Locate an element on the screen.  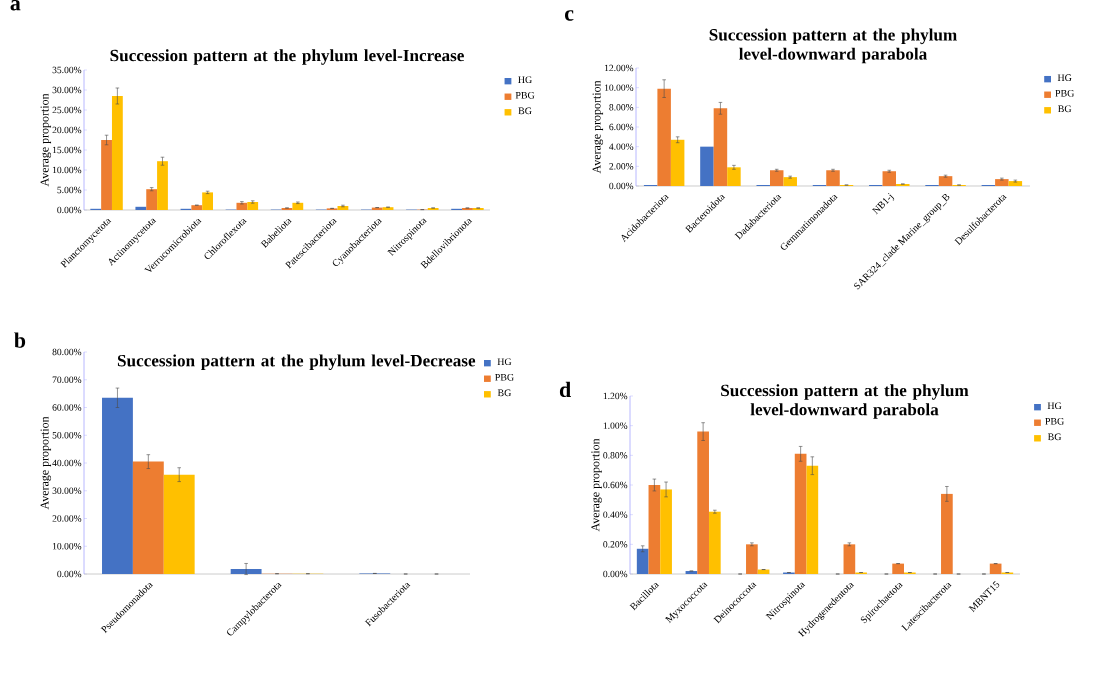
chart-title: Succession pattern at the phylum level-Increase is located at coordinates (287, 57).